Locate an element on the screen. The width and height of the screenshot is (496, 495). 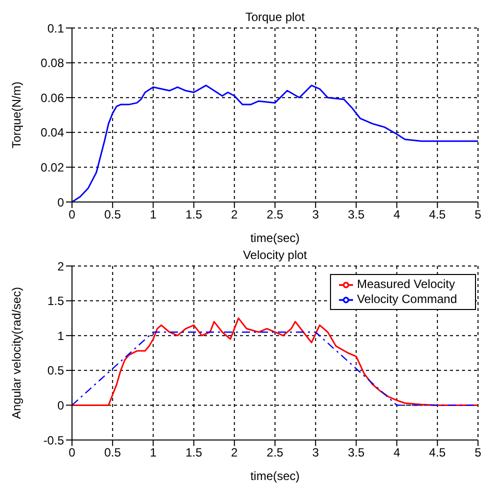
chart-title: Velocity plot is located at coordinates (275, 255).